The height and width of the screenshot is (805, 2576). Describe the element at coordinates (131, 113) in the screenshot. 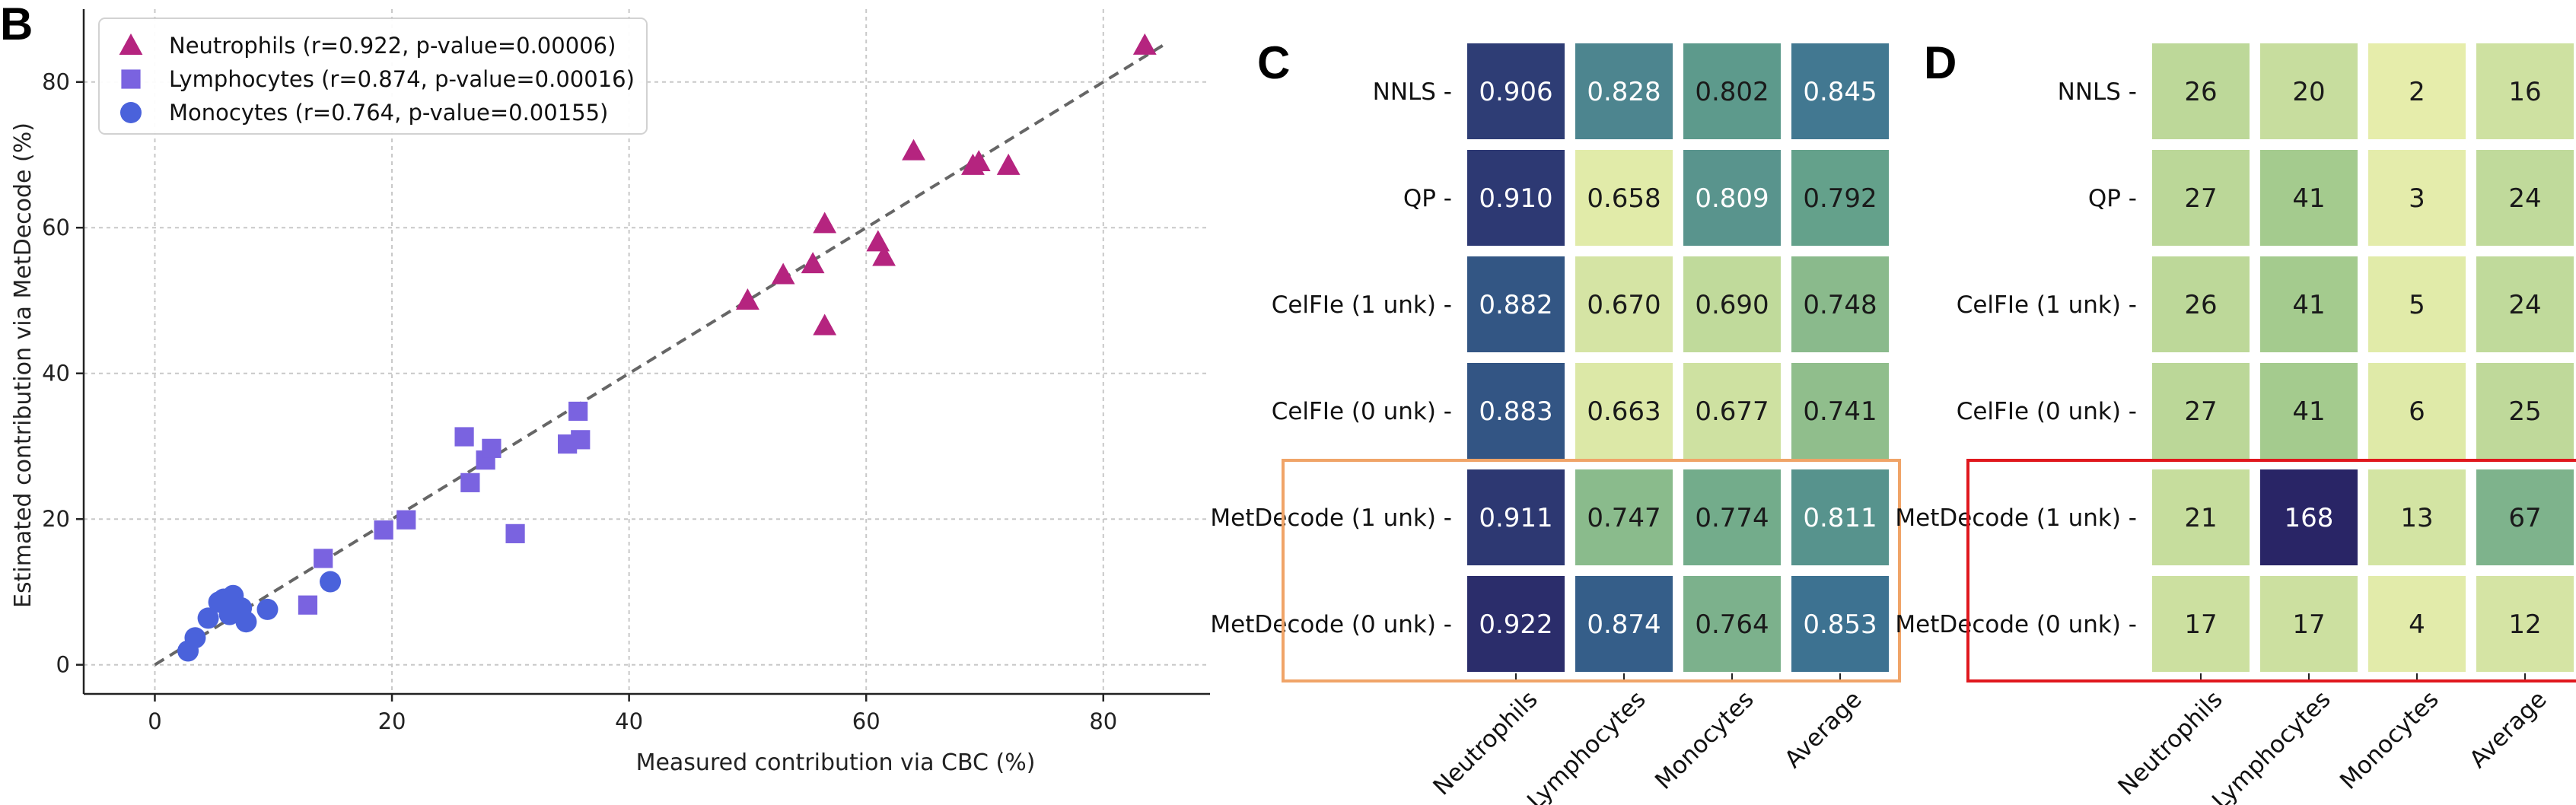

I see `legend-marker-circle` at that location.